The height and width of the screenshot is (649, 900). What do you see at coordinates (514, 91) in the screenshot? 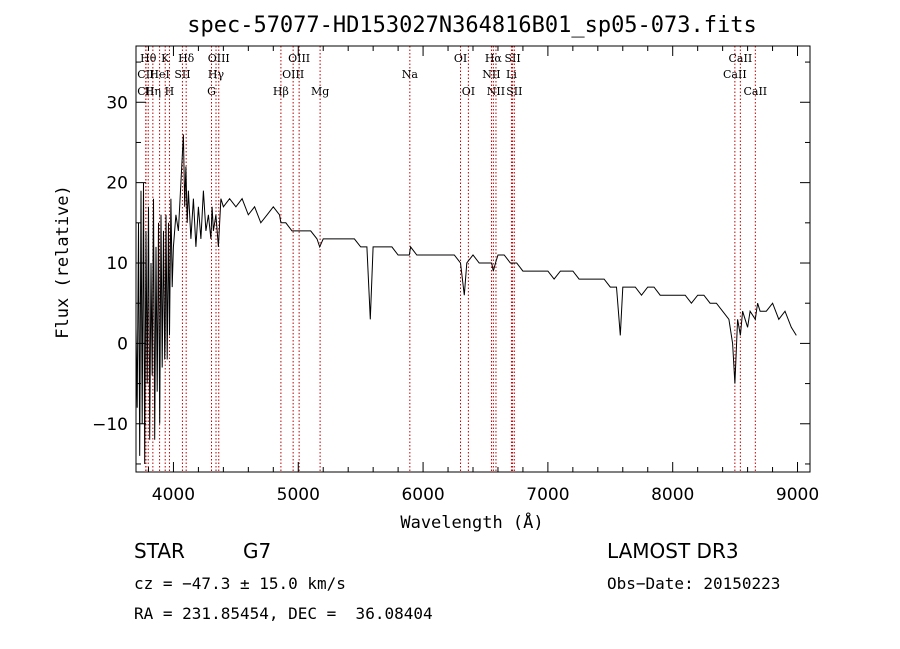
I see `line-label-24: SII` at bounding box center [514, 91].